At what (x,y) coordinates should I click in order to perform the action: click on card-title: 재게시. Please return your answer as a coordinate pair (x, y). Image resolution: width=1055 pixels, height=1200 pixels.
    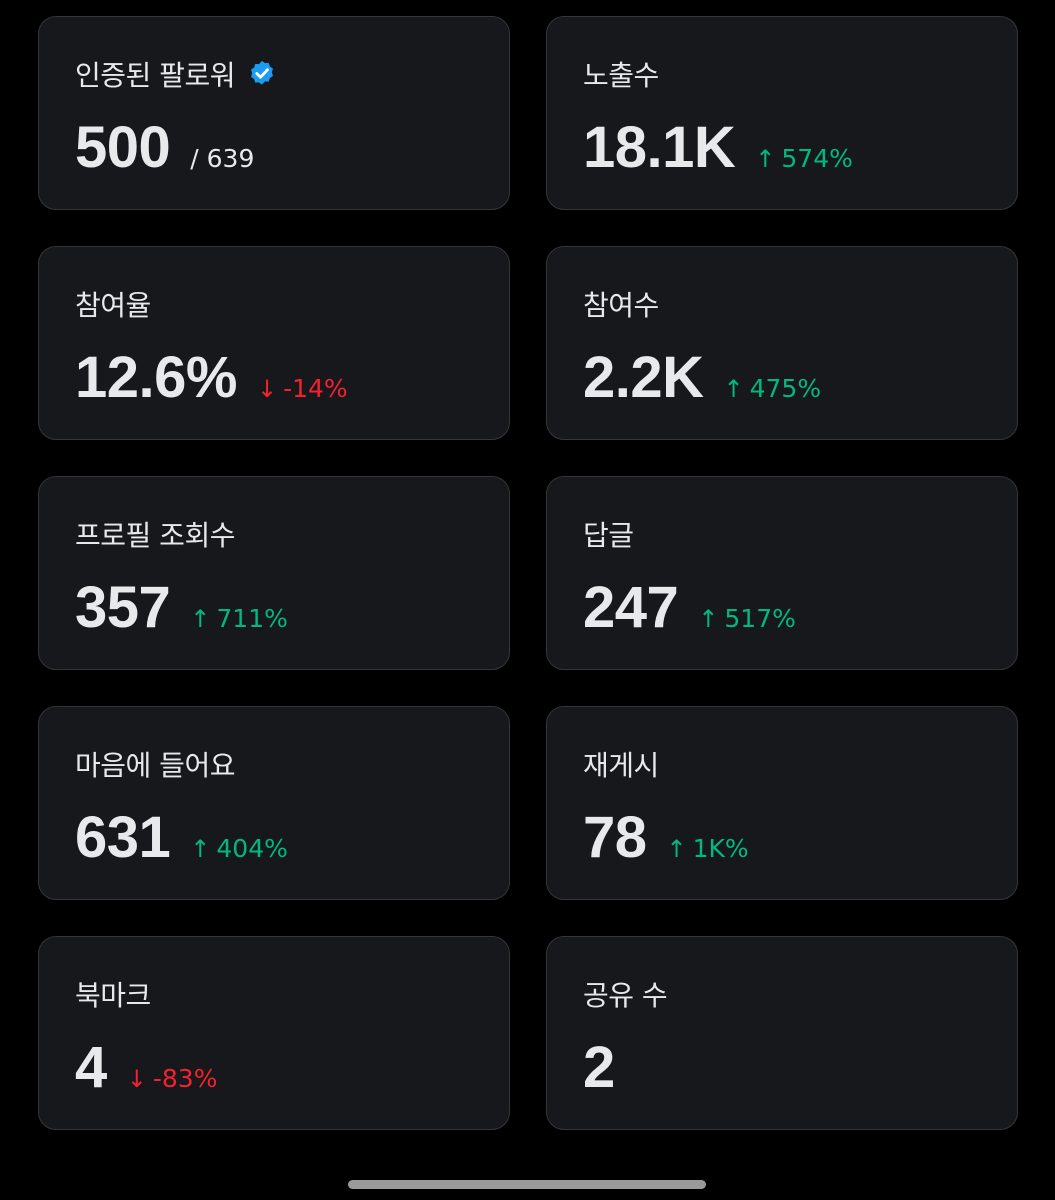
    Looking at the image, I should click on (621, 765).